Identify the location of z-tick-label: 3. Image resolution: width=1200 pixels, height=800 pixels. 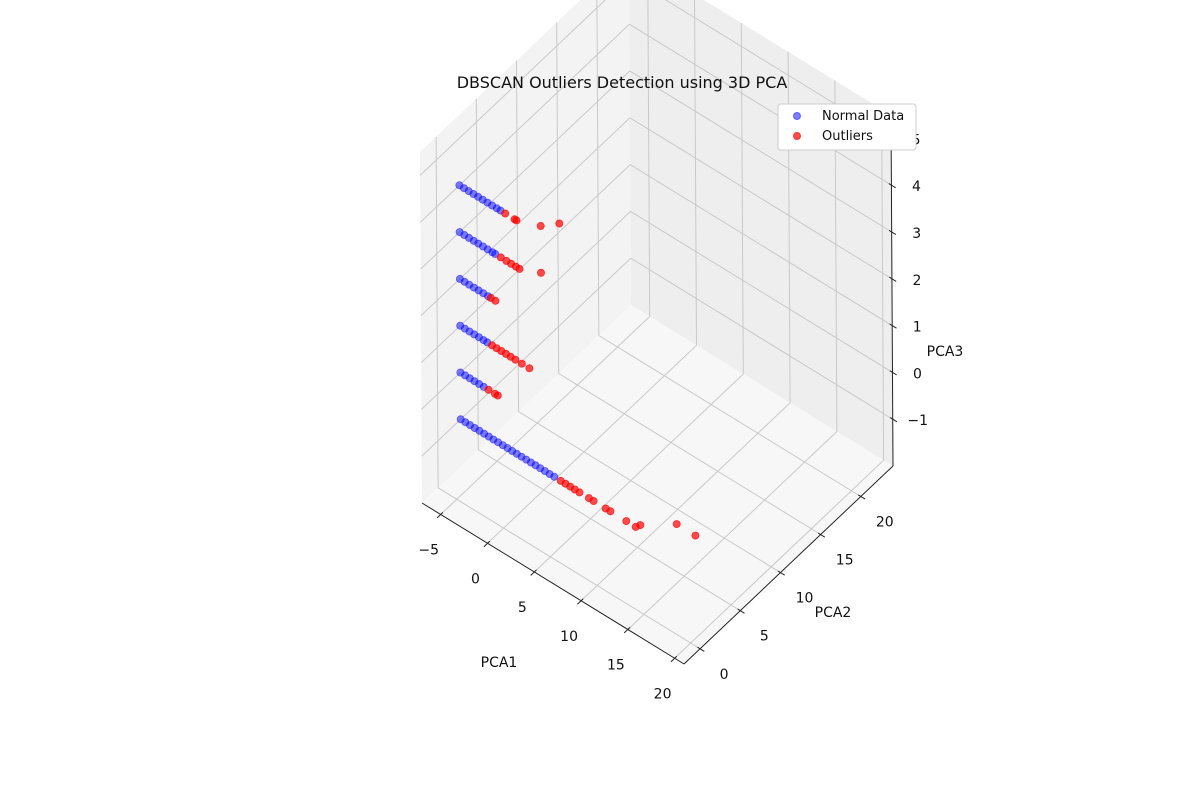
(916, 234).